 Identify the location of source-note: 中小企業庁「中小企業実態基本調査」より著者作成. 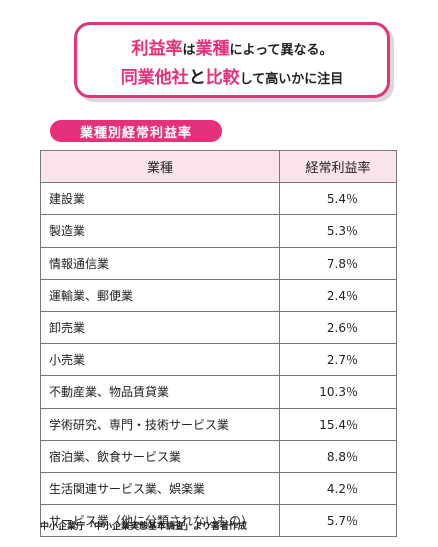
(143, 527).